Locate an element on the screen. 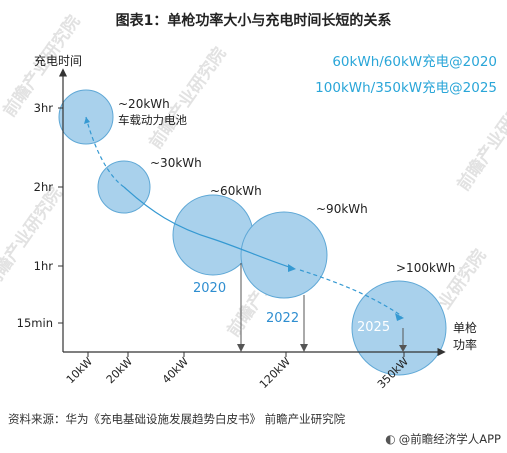  bubble-label: ~90kWh is located at coordinates (342, 209).